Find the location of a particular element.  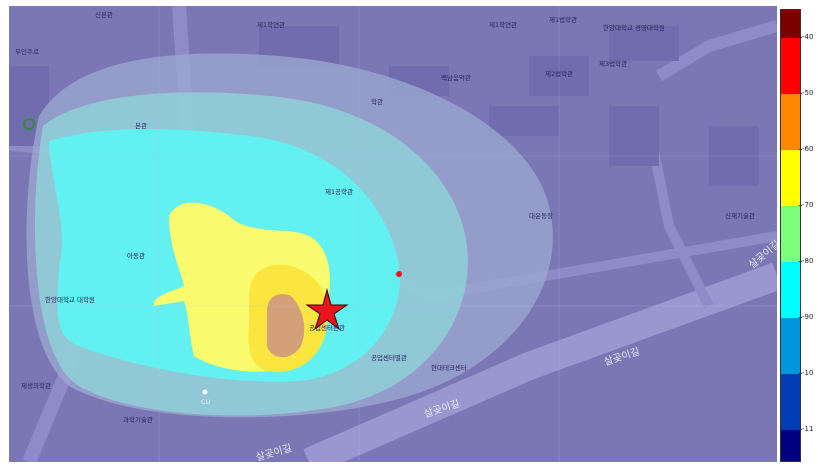

colorbar-tick: -10 is located at coordinates (808, 373).